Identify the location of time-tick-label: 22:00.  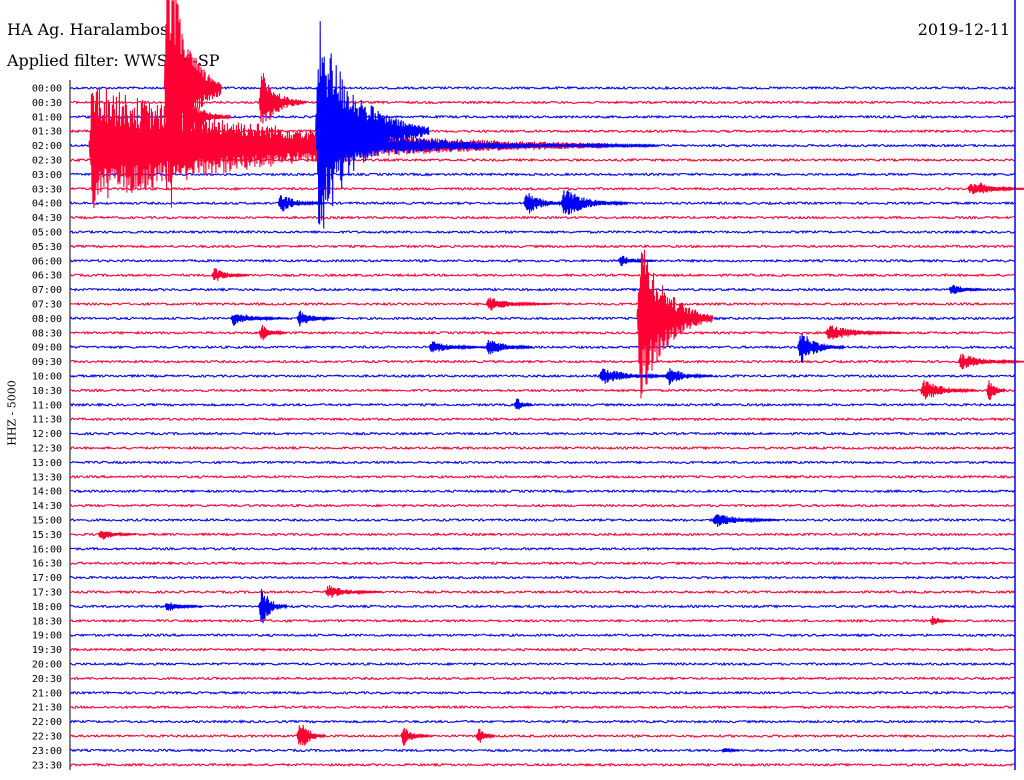
(47, 722).